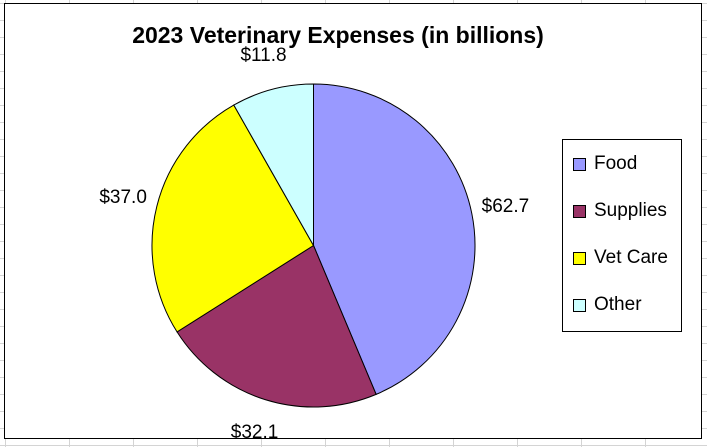 The width and height of the screenshot is (707, 447). What do you see at coordinates (505, 206) in the screenshot?
I see `data-label-food: $62.7` at bounding box center [505, 206].